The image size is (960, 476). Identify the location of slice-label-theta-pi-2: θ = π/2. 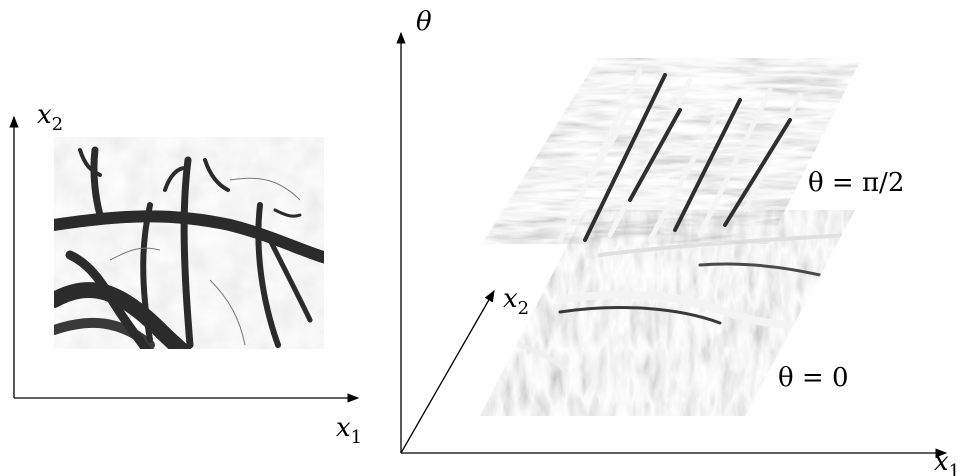
(856, 183).